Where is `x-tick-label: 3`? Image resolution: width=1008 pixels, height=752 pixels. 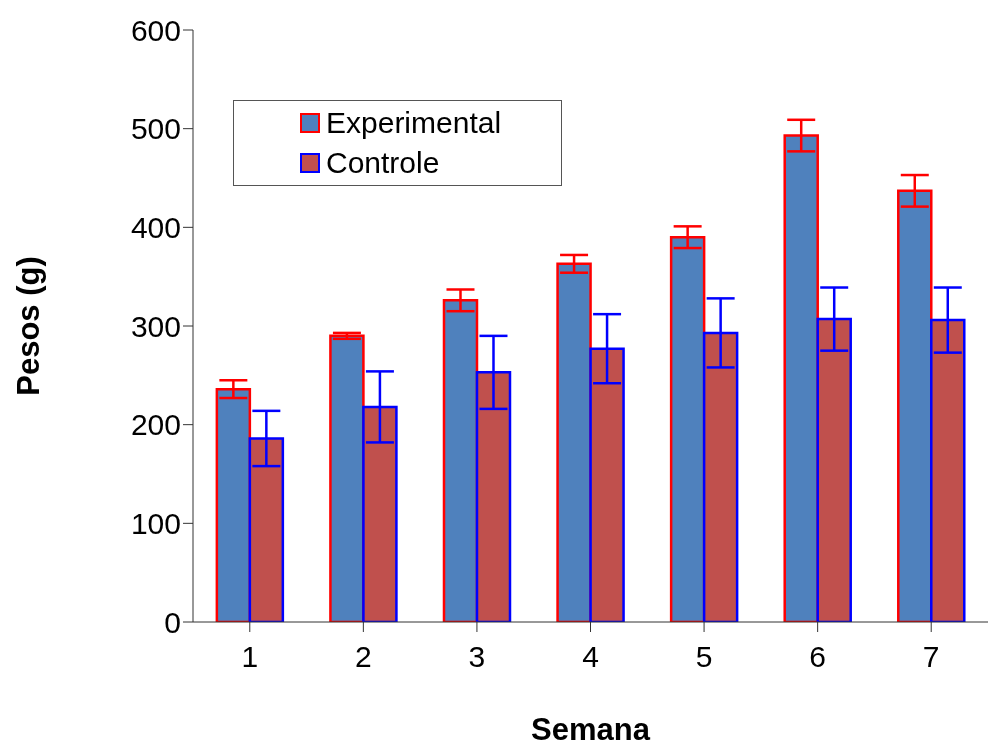 x-tick-label: 3 is located at coordinates (477, 657).